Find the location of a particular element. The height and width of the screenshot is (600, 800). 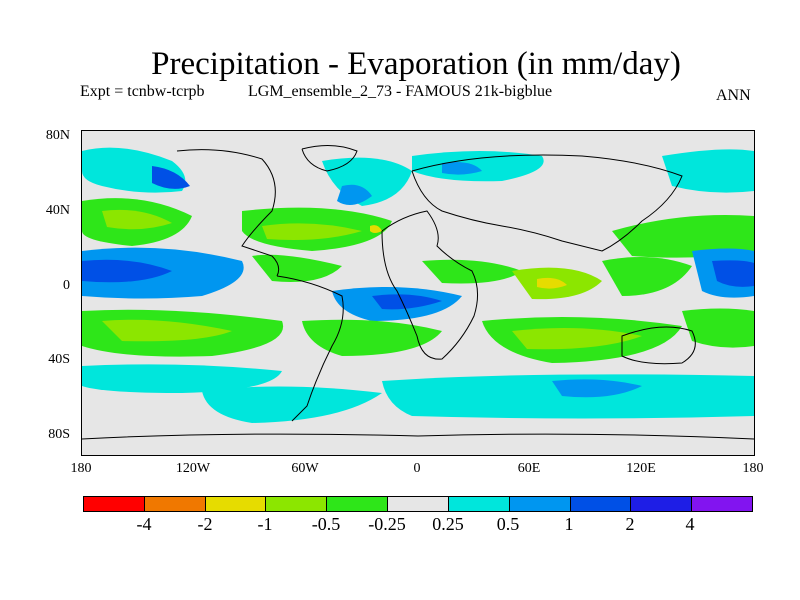

region-west-pacific-cyan is located at coordinates (708, 171).